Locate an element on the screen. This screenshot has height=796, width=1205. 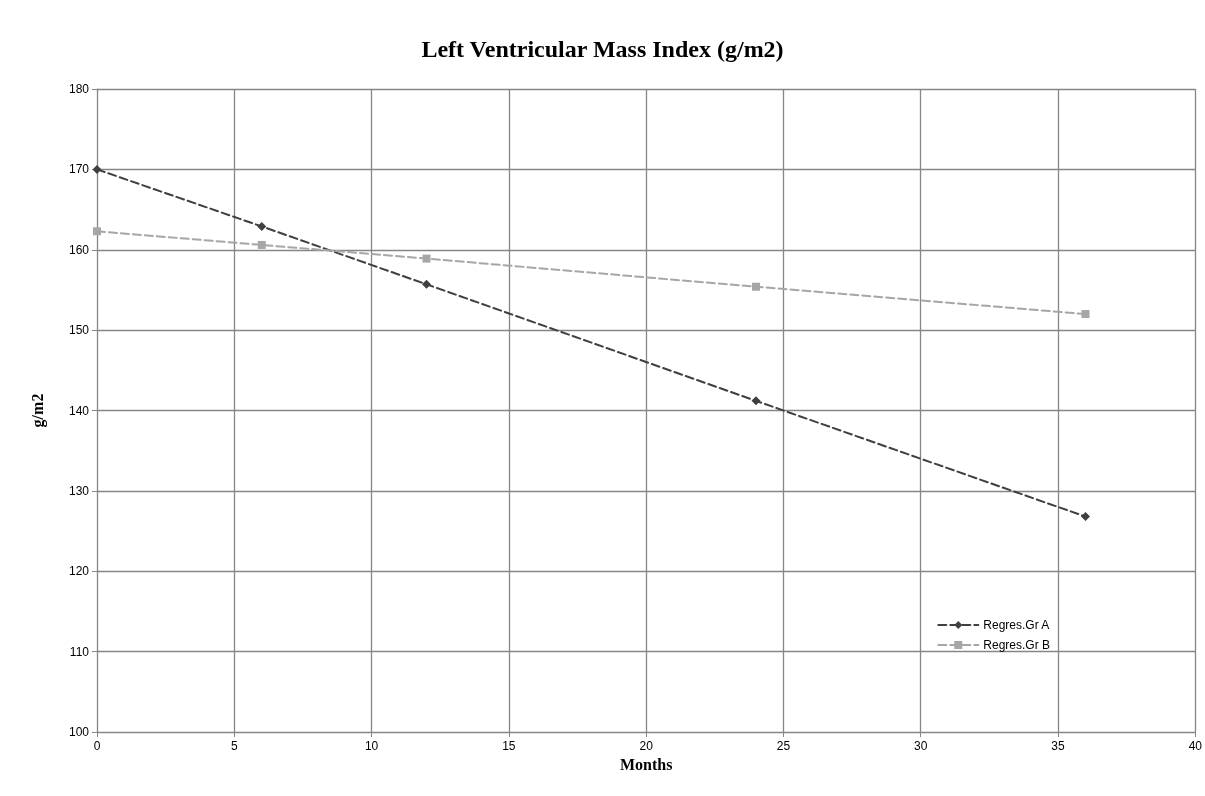
y-tick-label: 130 is located at coordinates (79, 490).